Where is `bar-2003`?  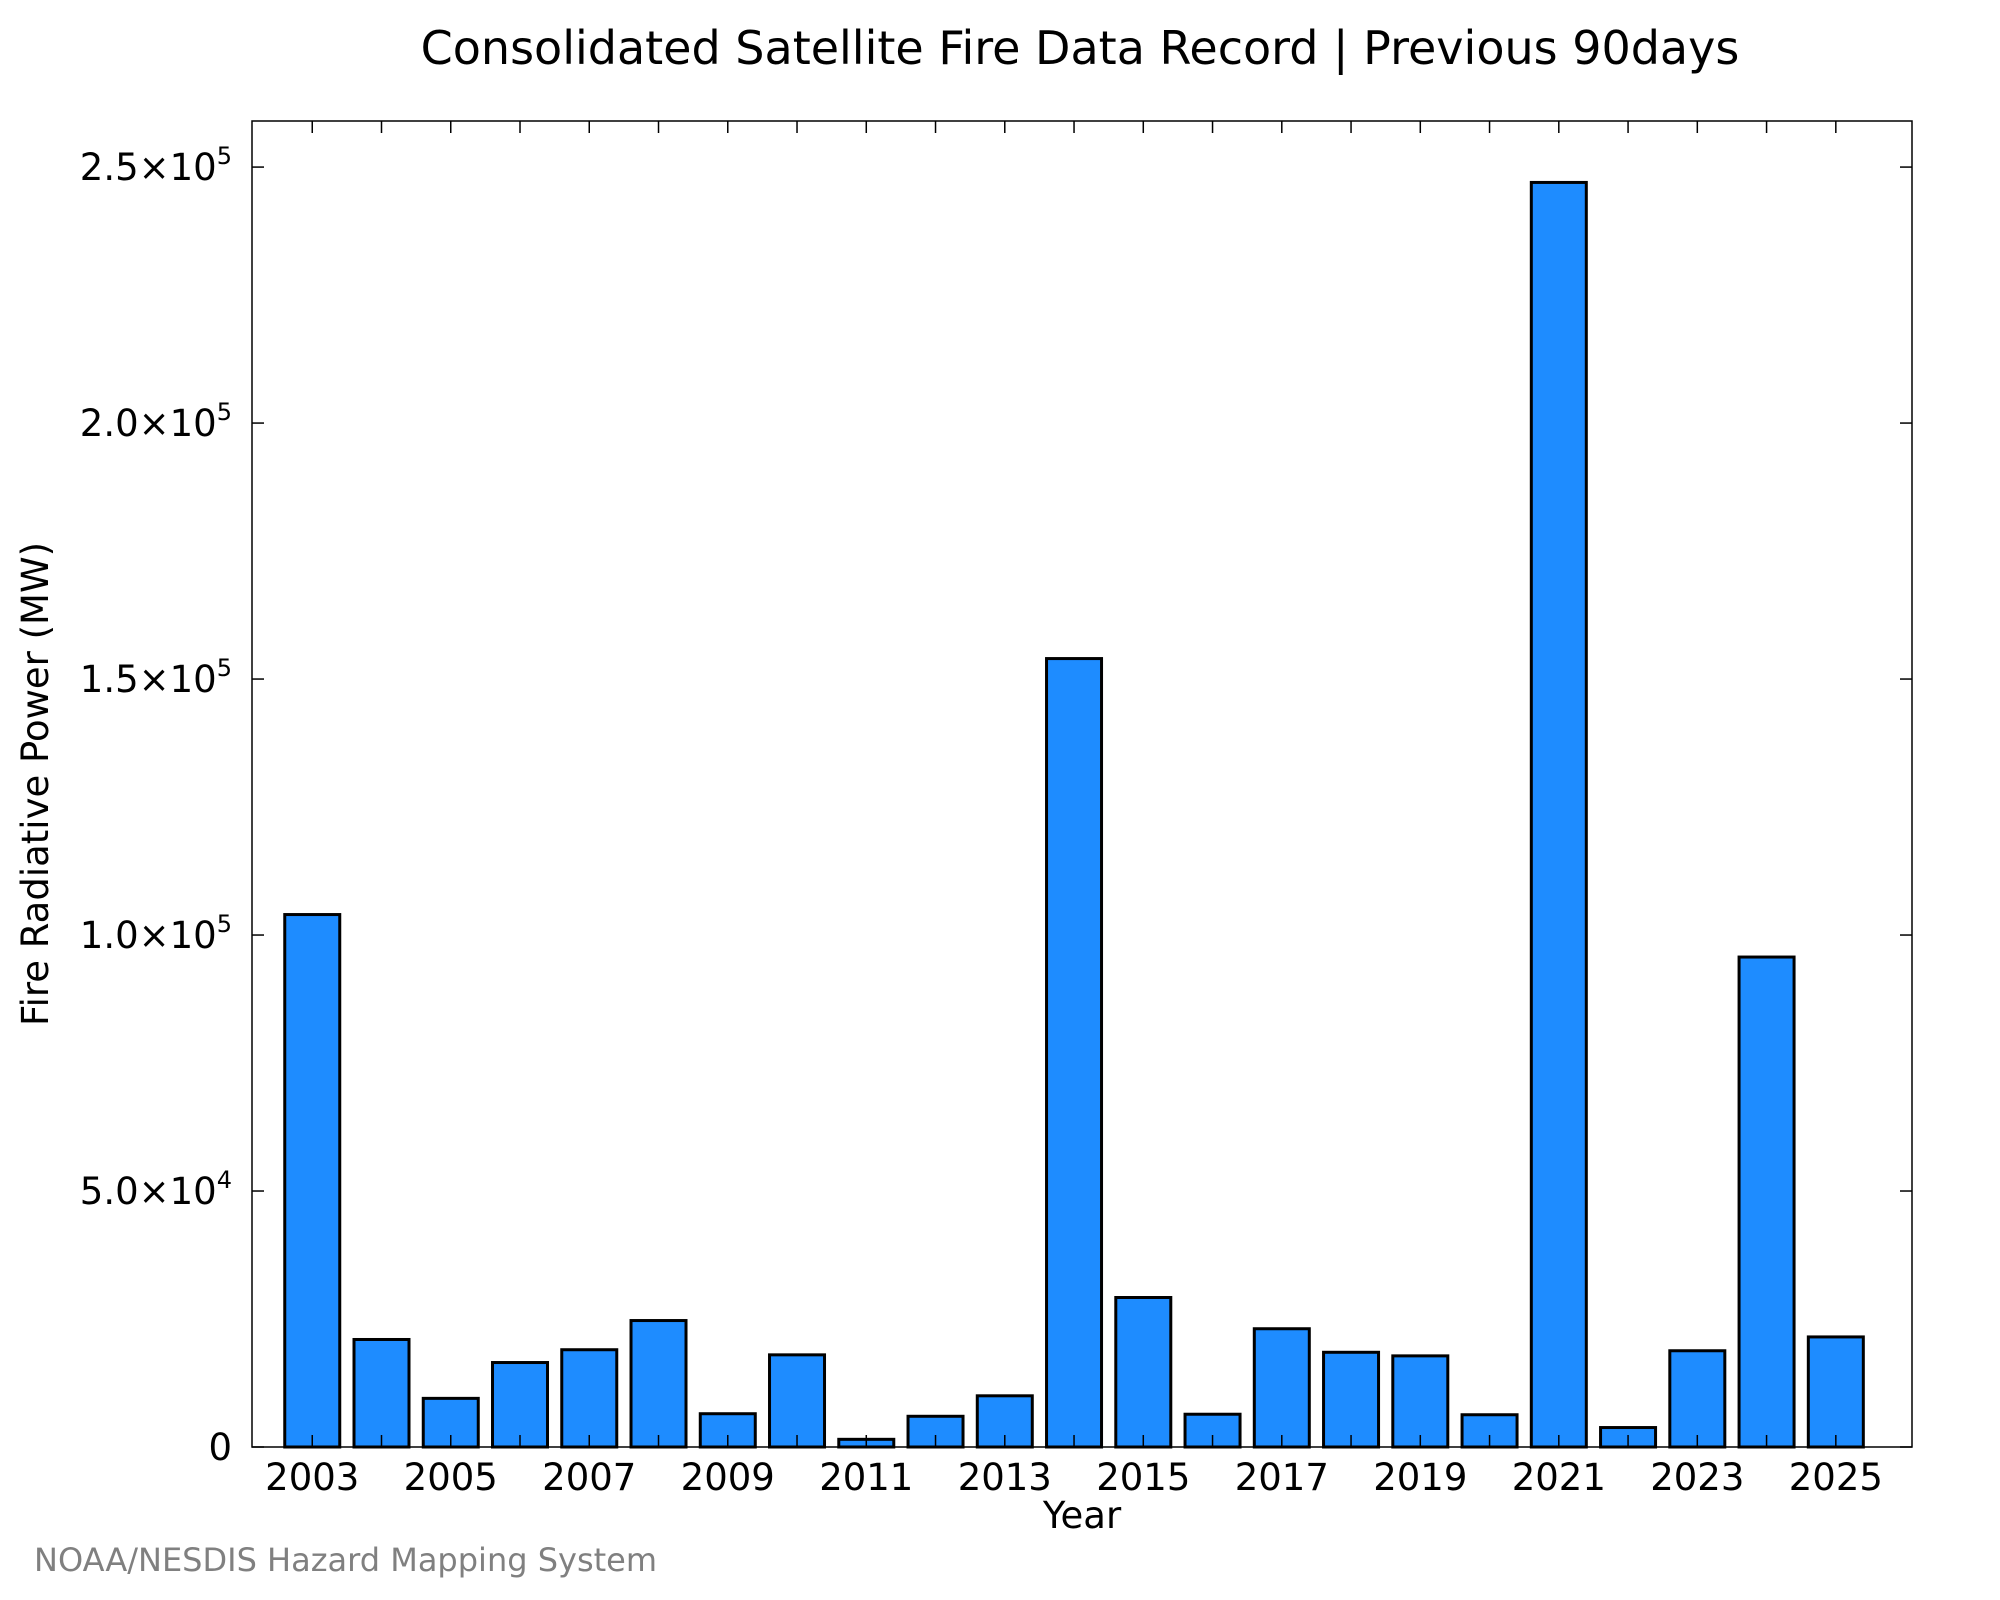
bar-2003 is located at coordinates (312, 1181).